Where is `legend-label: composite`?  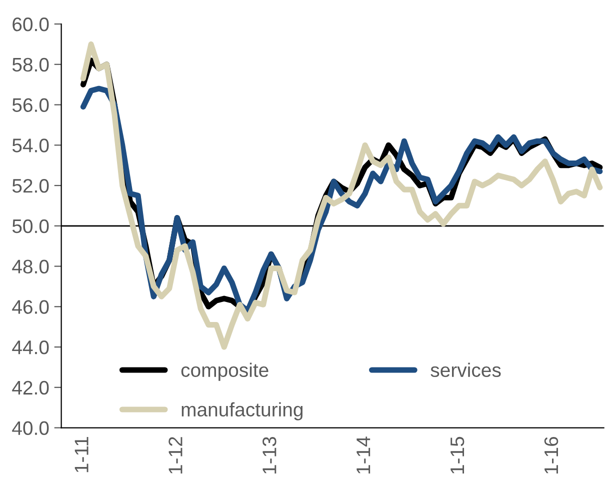 legend-label: composite is located at coordinates (224, 371).